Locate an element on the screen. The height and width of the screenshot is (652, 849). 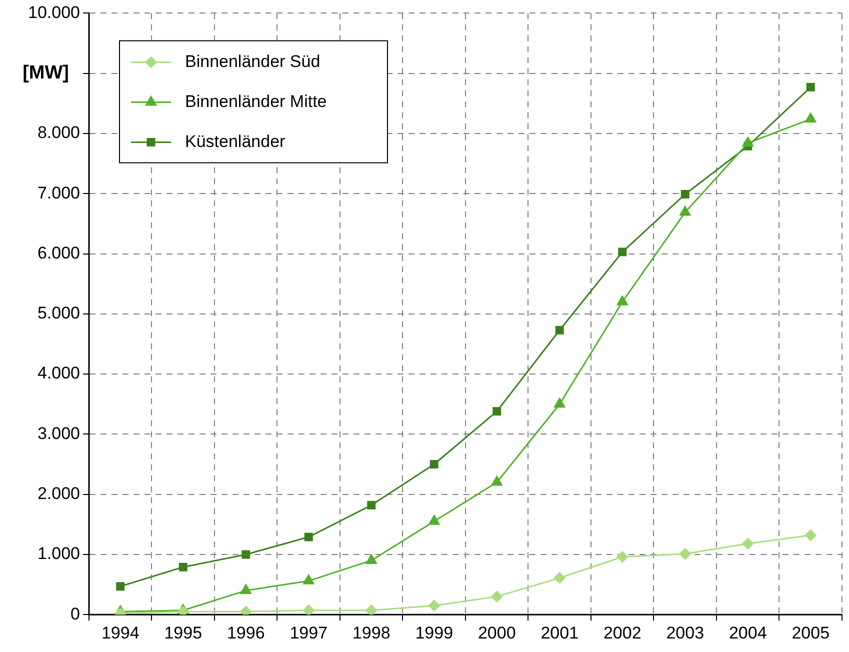
y-tick-label: 7.000 is located at coordinates (58, 192).